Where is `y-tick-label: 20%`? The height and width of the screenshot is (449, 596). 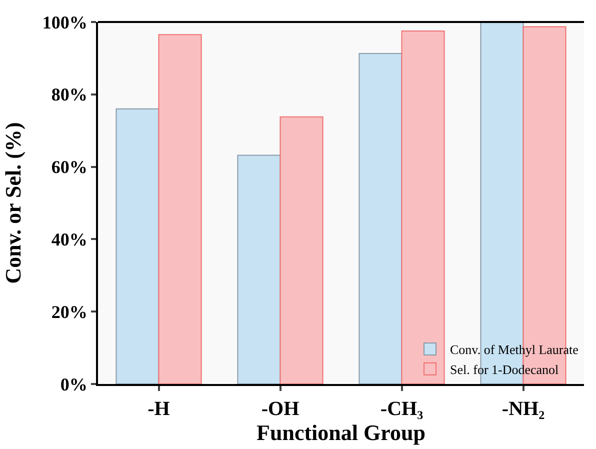 y-tick-label: 20% is located at coordinates (69, 312).